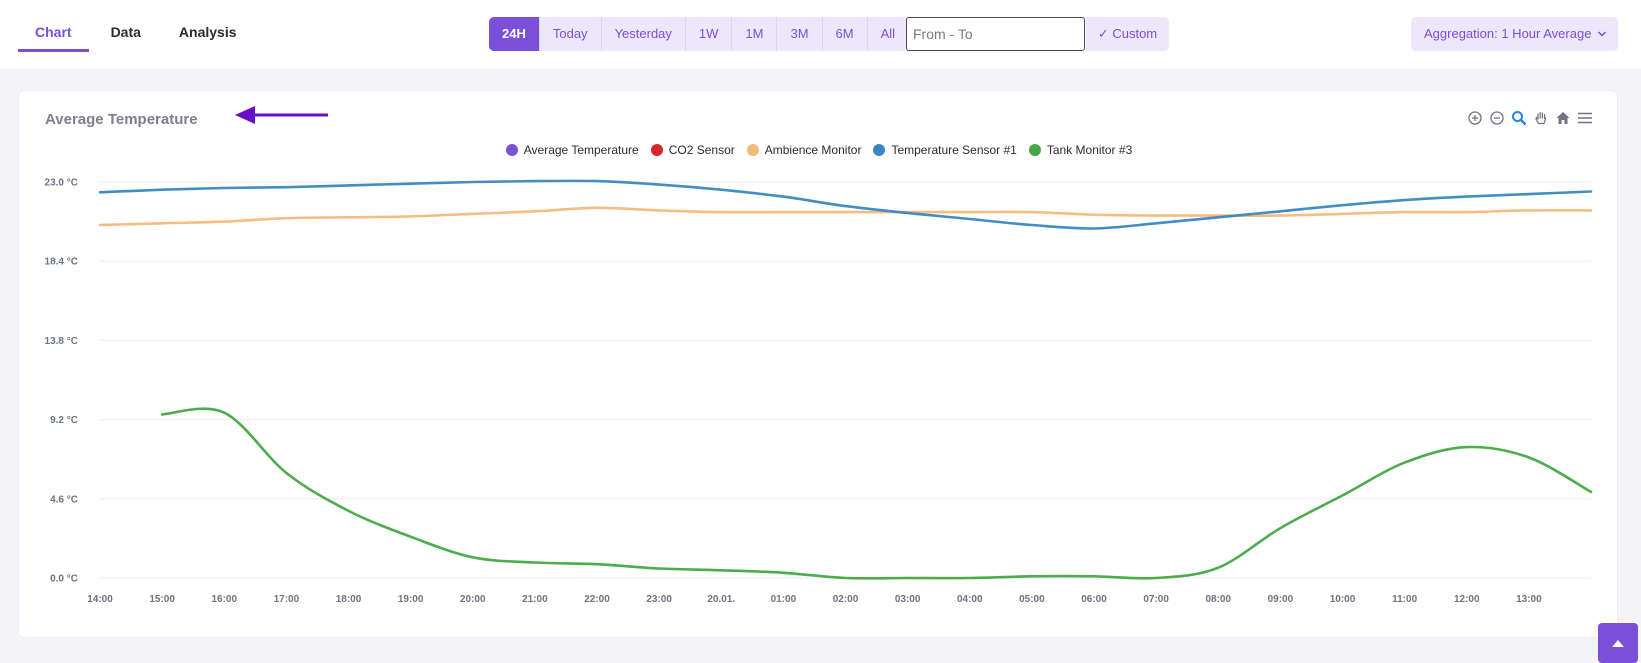 The image size is (1641, 663). What do you see at coordinates (473, 599) in the screenshot?
I see `x-tick-label: 20:00` at bounding box center [473, 599].